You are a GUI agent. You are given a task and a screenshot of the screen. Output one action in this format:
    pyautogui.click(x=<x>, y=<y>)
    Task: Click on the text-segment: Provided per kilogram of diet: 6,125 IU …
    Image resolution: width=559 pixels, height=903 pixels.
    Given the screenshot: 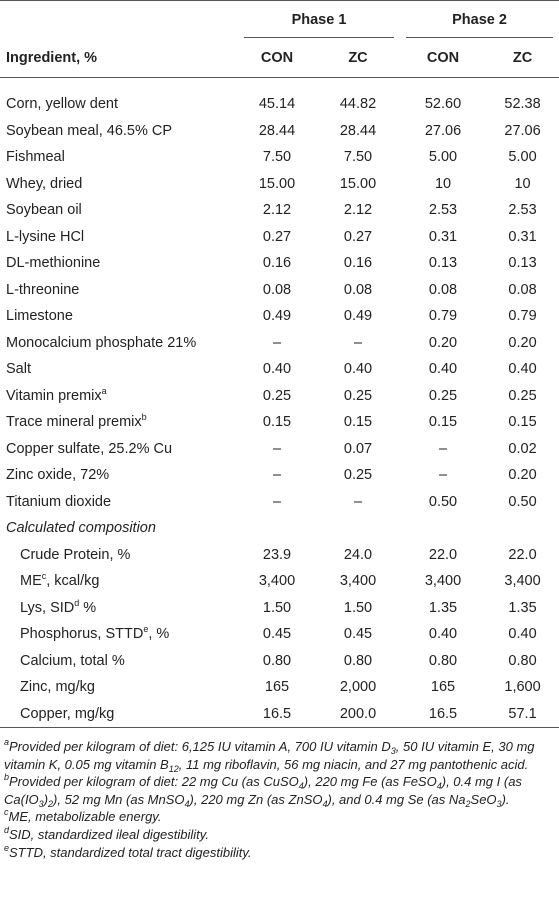 What is the action you would take?
    pyautogui.click(x=200, y=746)
    